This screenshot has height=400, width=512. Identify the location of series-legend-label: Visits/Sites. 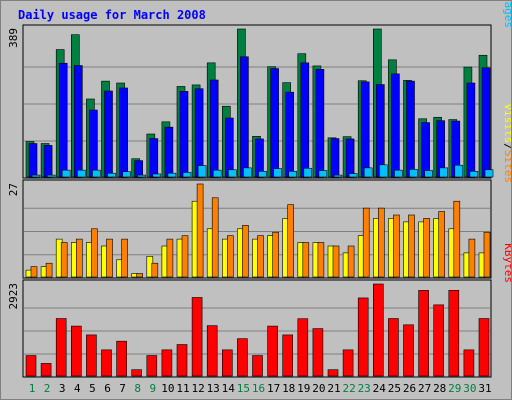
(507, 144).